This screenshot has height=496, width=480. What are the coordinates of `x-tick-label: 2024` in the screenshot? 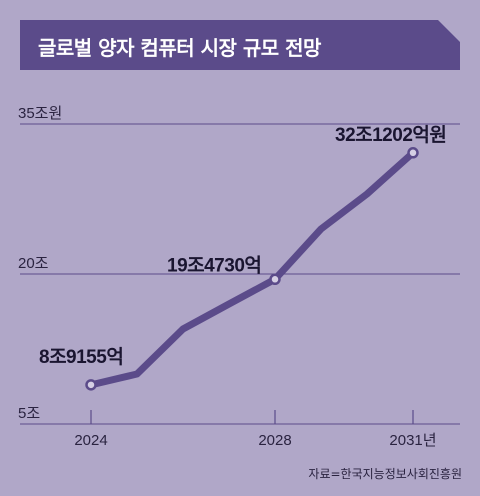 It's located at (90, 440).